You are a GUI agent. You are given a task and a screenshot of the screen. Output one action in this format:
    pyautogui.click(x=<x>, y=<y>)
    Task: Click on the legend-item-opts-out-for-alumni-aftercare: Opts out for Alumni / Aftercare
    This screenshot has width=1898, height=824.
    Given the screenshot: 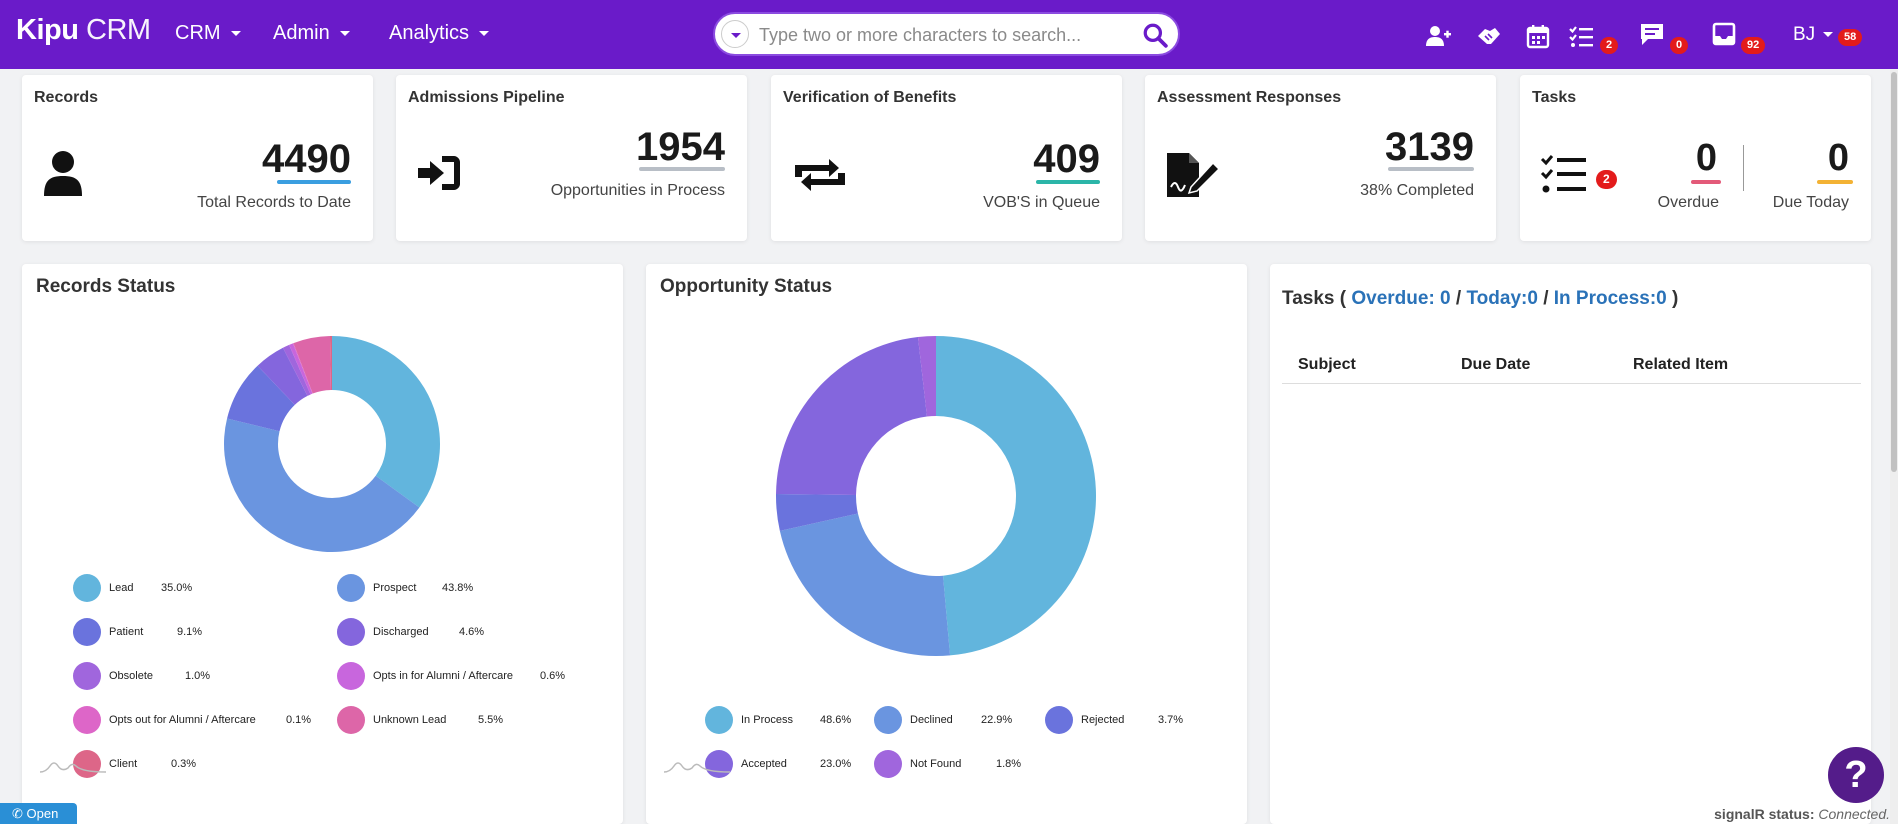 What is the action you would take?
    pyautogui.click(x=164, y=720)
    